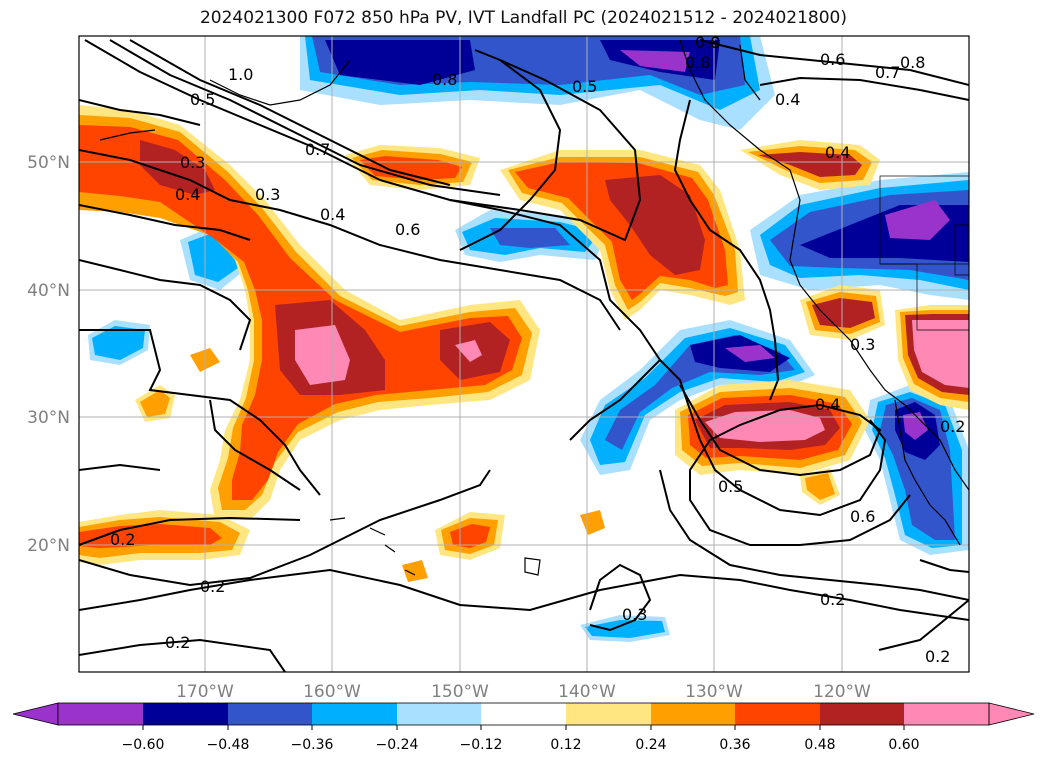 The width and height of the screenshot is (1047, 765). Describe the element at coordinates (48, 546) in the screenshot. I see `lat-label: 20°N` at that location.